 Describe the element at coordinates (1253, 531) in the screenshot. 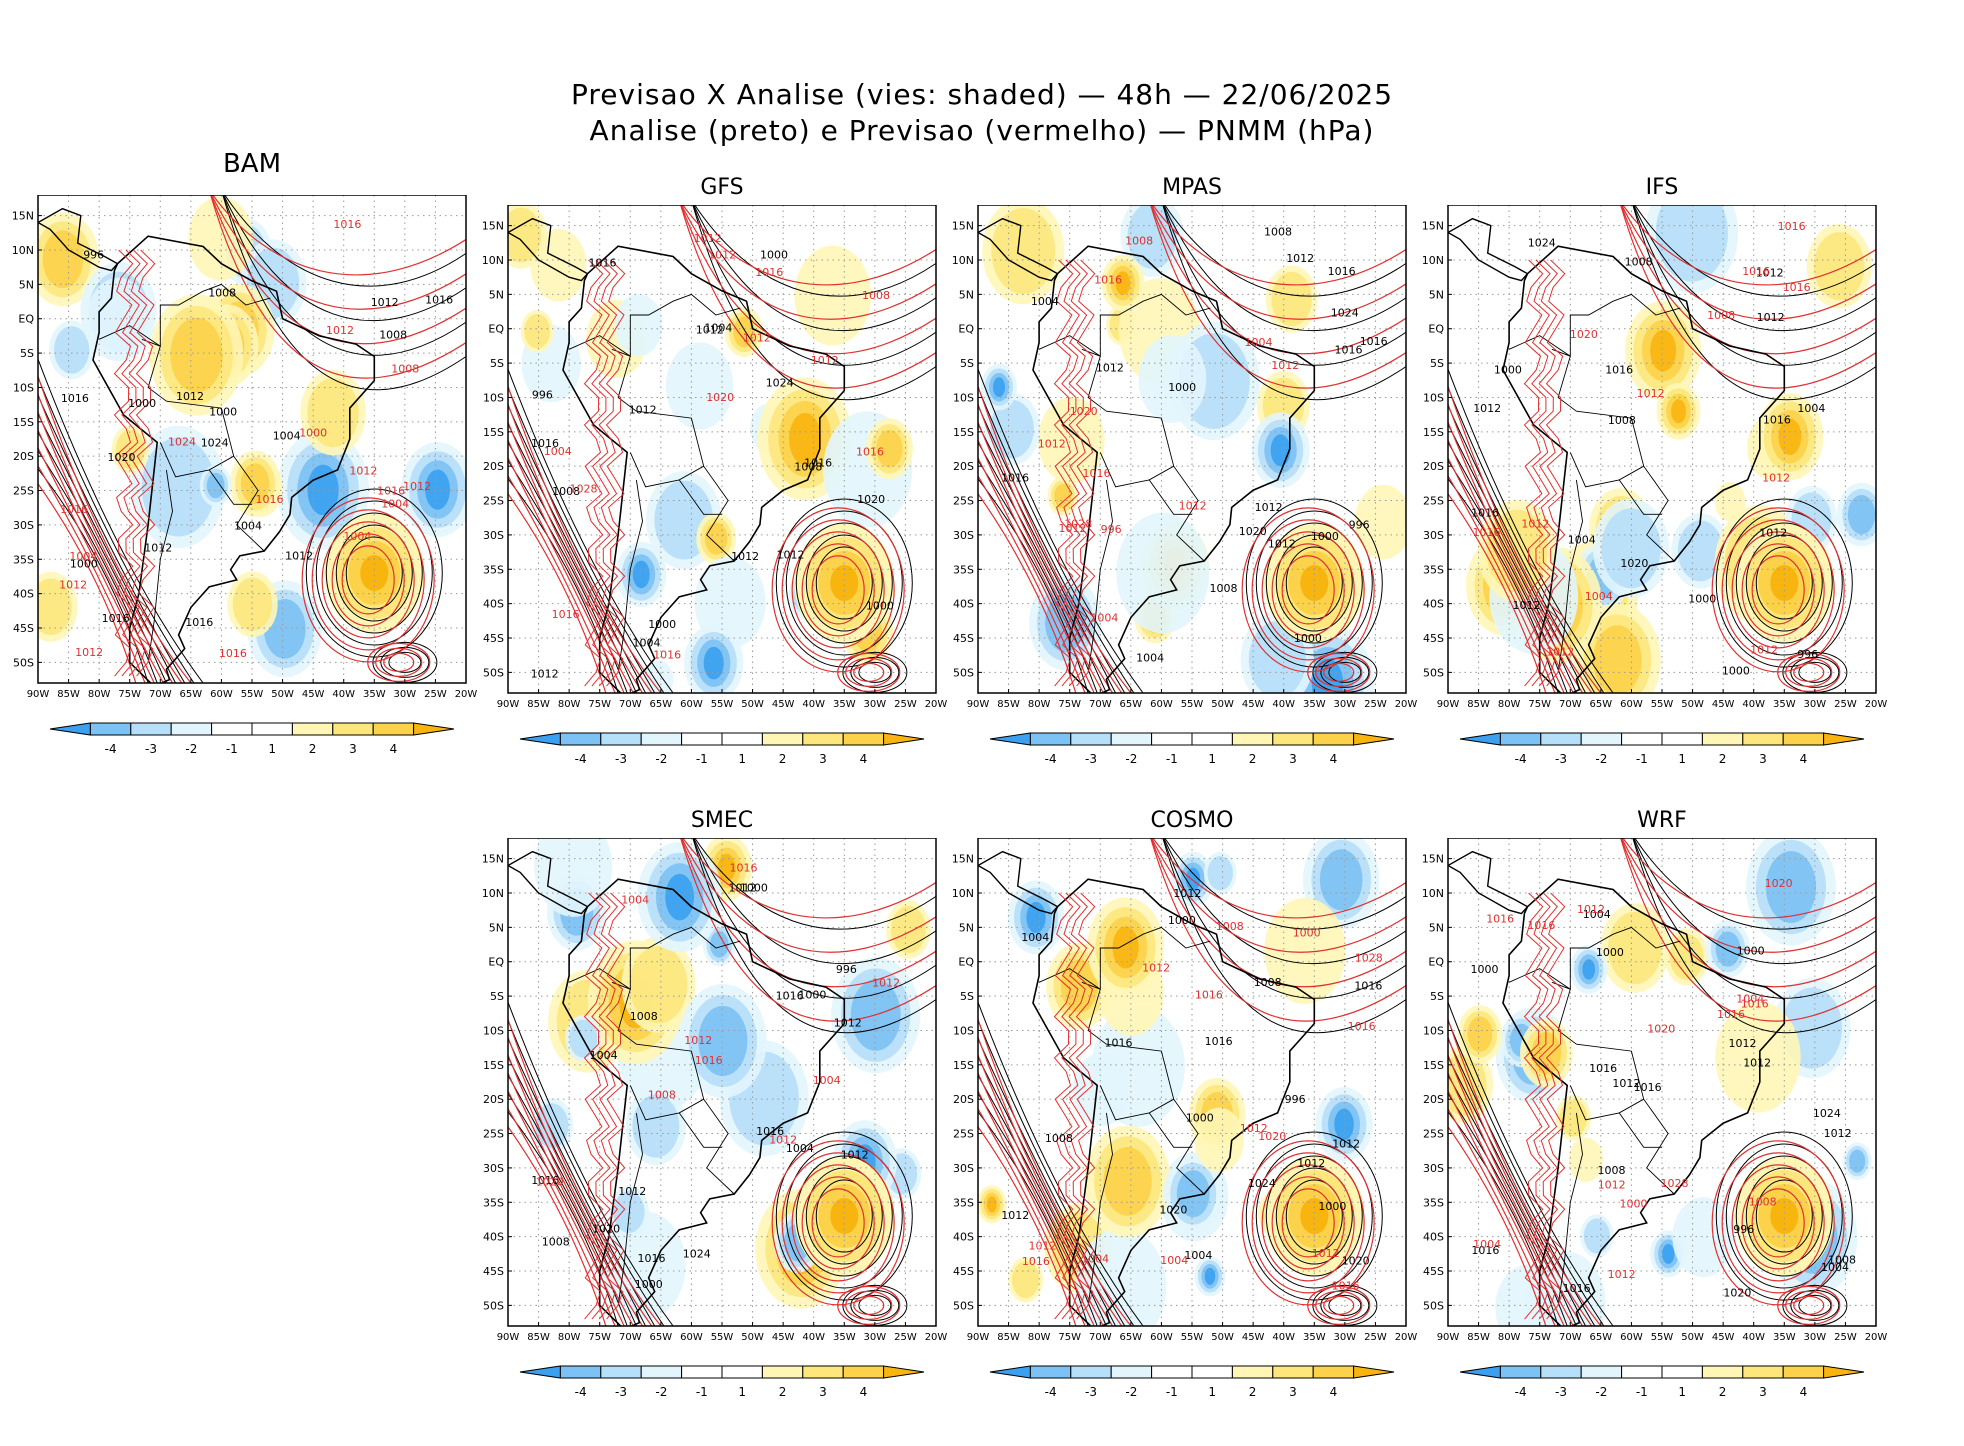

I see `isobar-label-analysis: 1020` at that location.